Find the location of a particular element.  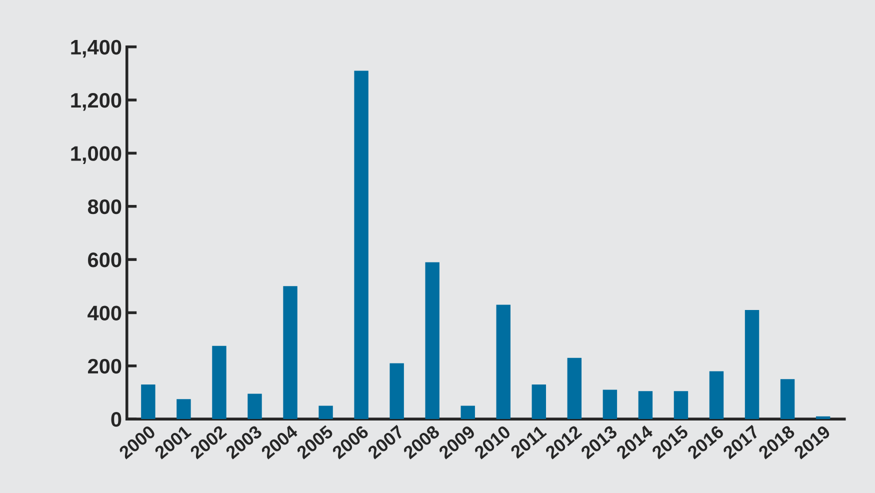

y-tick-label: 0 is located at coordinates (116, 419).